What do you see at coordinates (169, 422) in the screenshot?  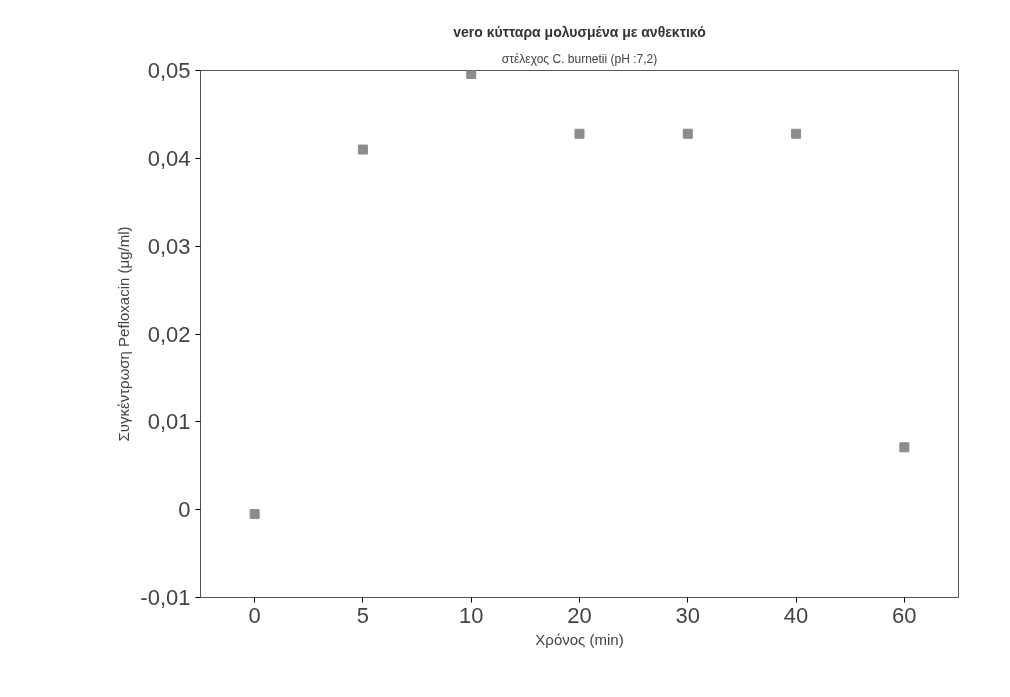 I see `y-tick-label: 0,01` at bounding box center [169, 422].